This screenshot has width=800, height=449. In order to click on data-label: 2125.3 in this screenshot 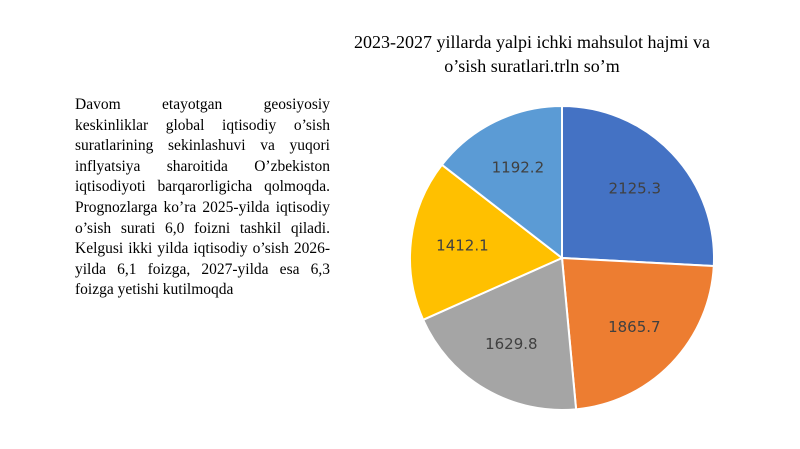, I will do `click(635, 188)`.